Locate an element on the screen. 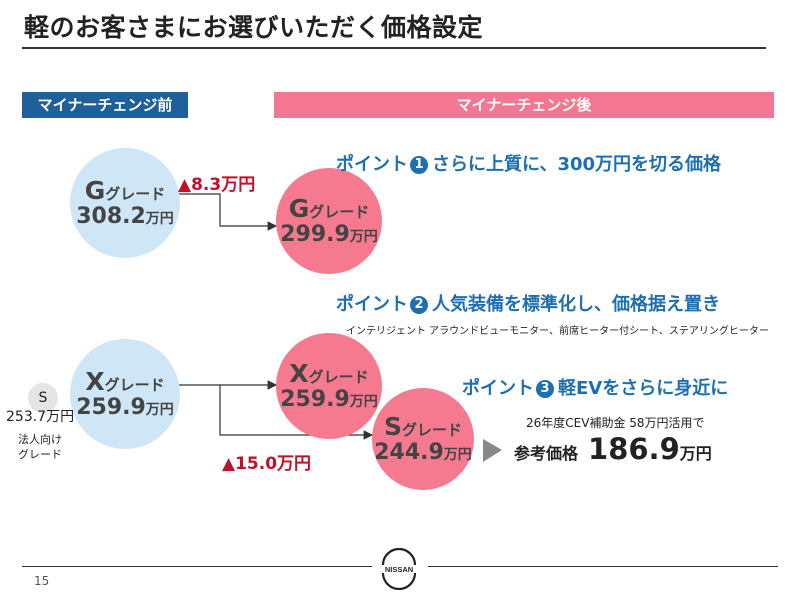 The height and width of the screenshot is (600, 800). page-number: 15 is located at coordinates (42, 581).